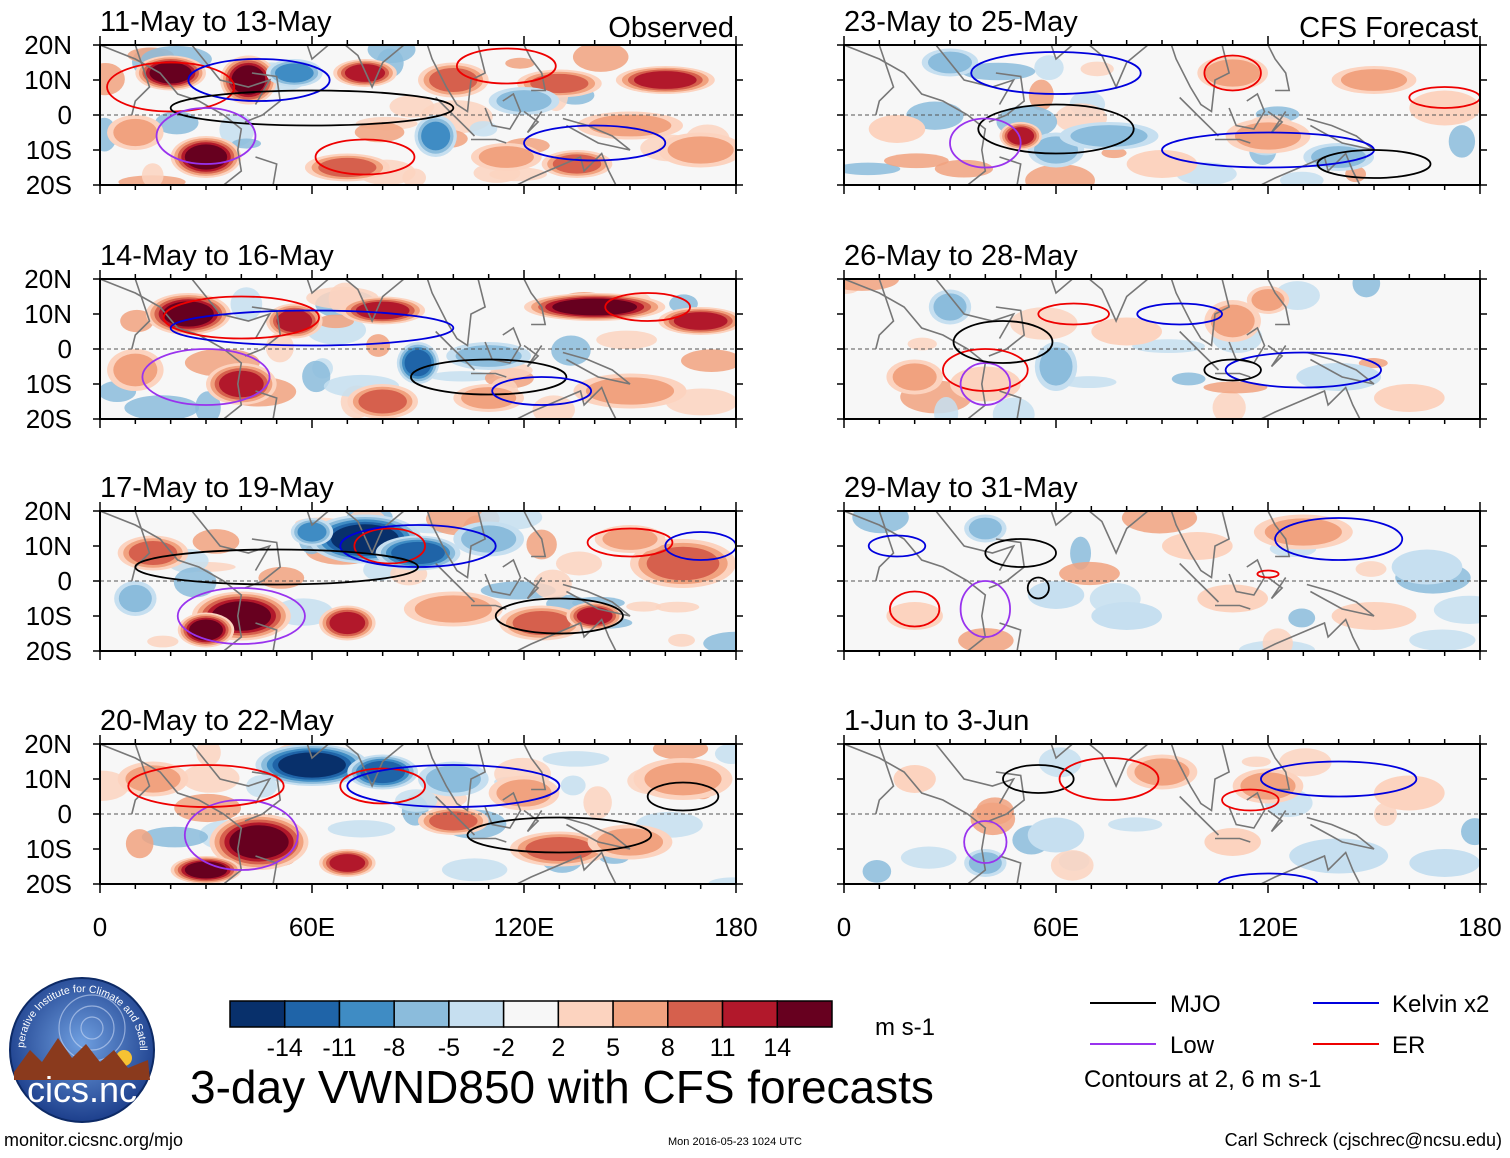 This screenshot has width=1510, height=1158. I want to click on colorbar-tick-label: 11, so click(723, 1048).